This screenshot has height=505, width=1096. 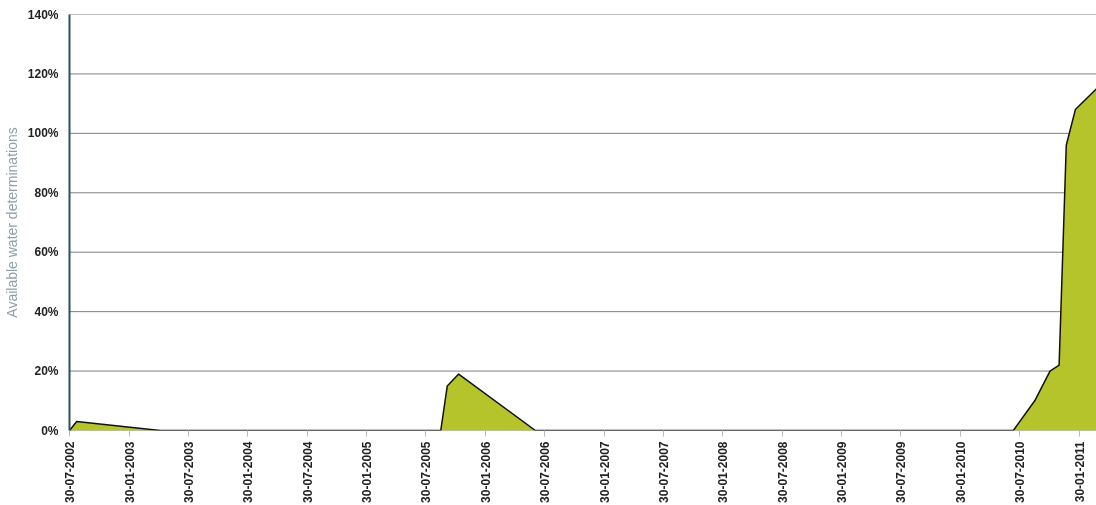 What do you see at coordinates (46, 252) in the screenshot?
I see `y-tick-label: 60%` at bounding box center [46, 252].